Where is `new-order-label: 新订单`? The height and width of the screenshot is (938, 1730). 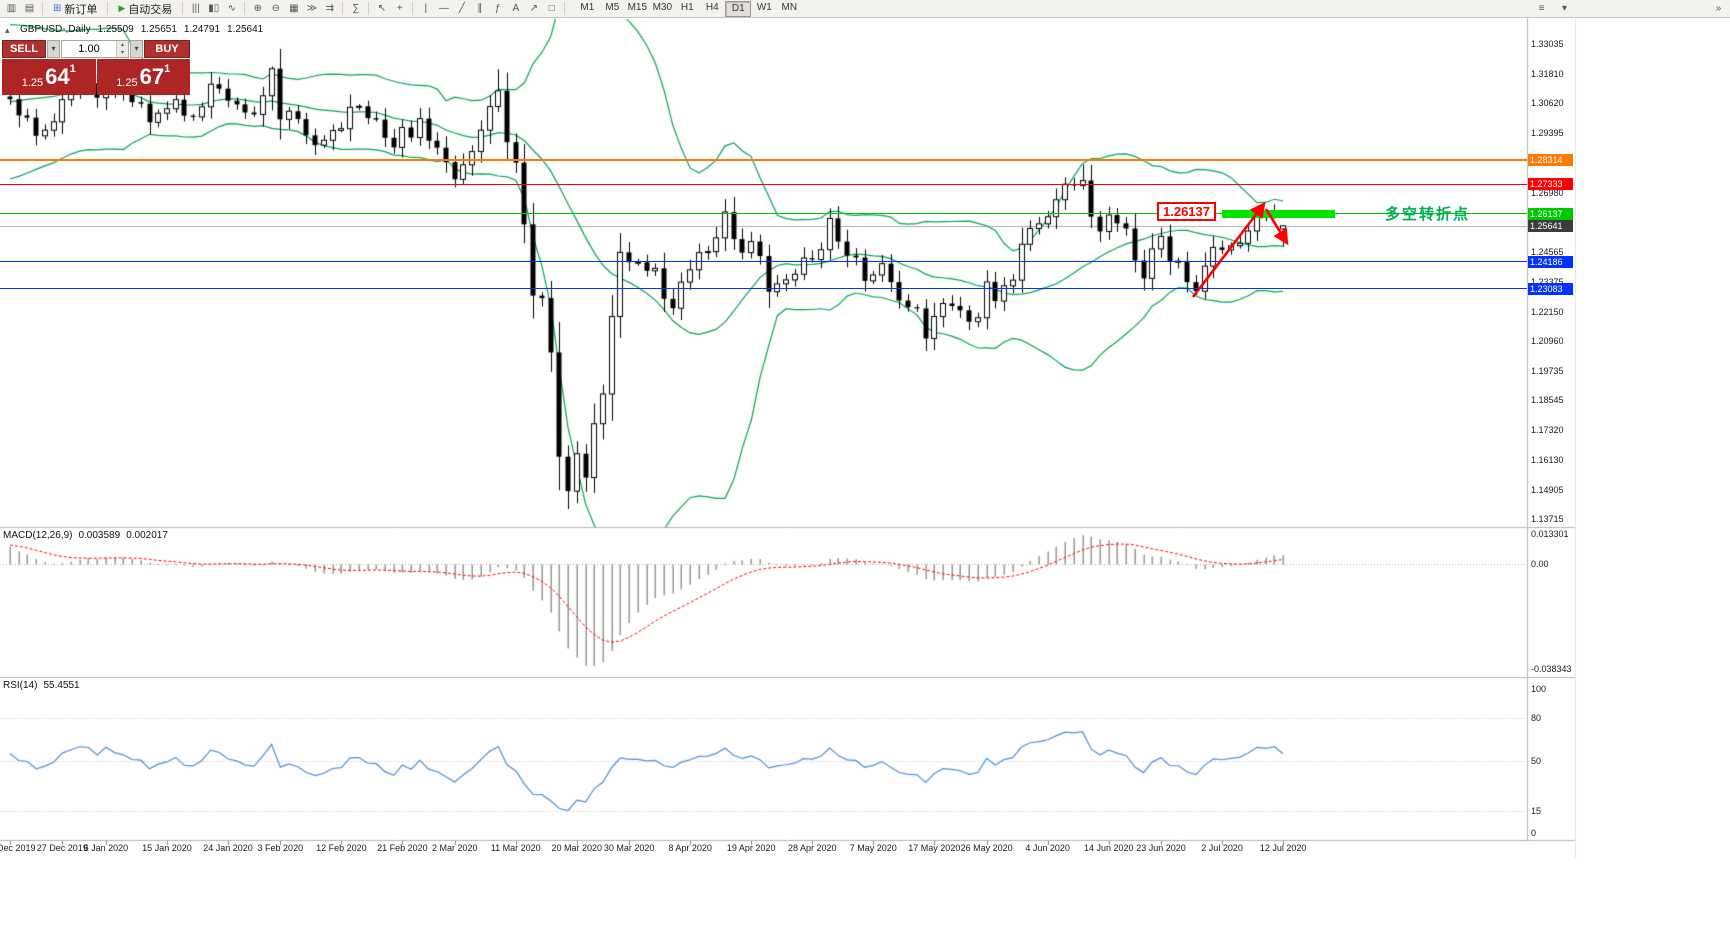
new-order-label: 新订单 is located at coordinates (81, 9).